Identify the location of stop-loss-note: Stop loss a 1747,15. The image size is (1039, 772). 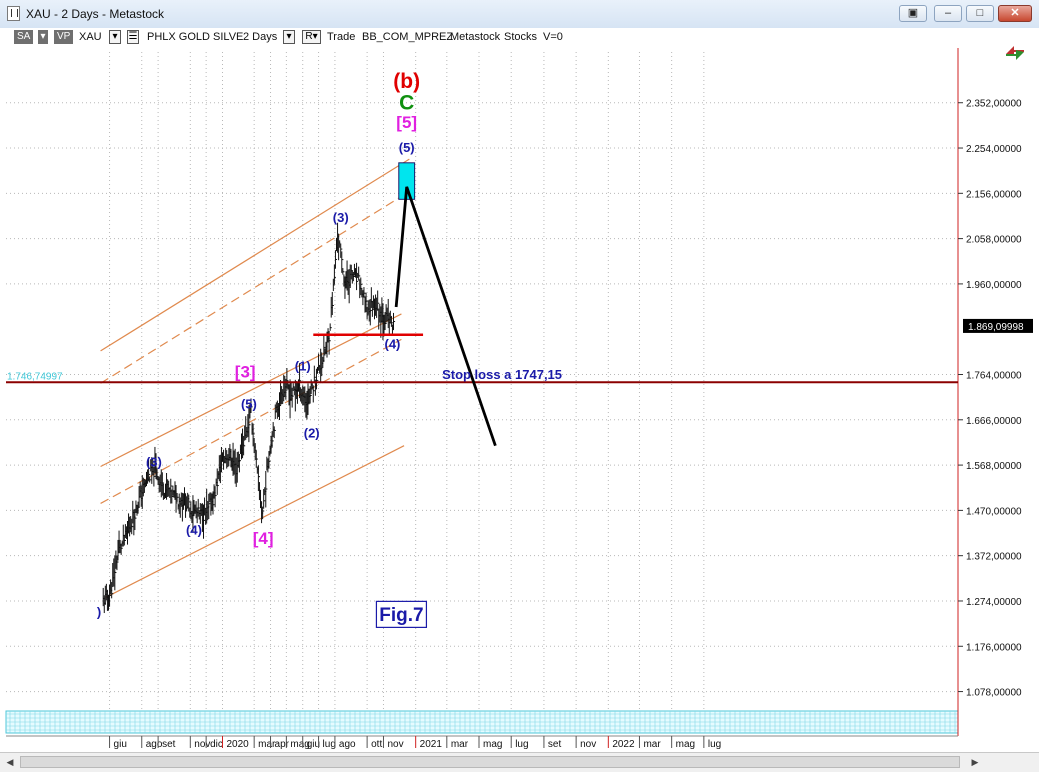
(502, 374).